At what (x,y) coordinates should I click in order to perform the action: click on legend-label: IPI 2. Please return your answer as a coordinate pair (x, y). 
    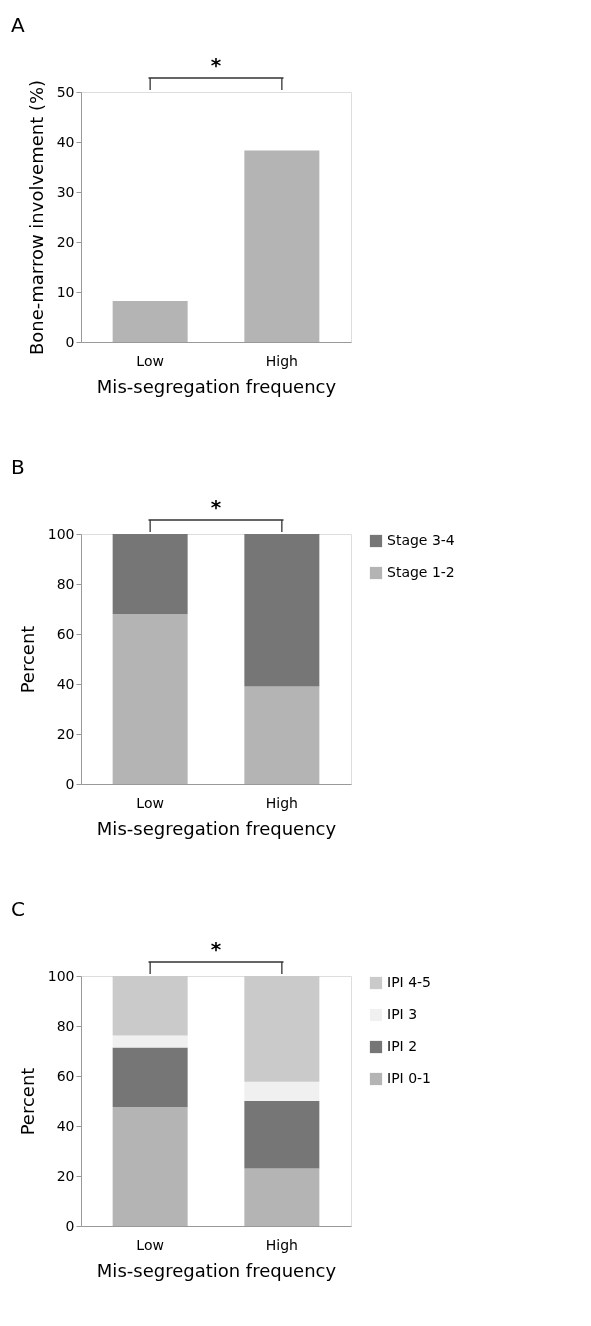
    Looking at the image, I should click on (402, 1046).